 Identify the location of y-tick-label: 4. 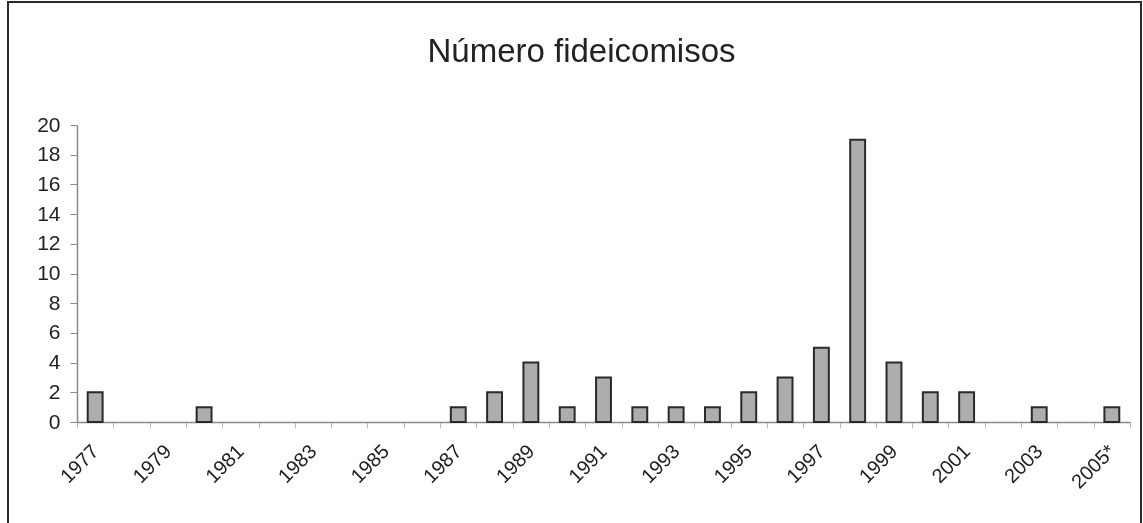
(54, 362).